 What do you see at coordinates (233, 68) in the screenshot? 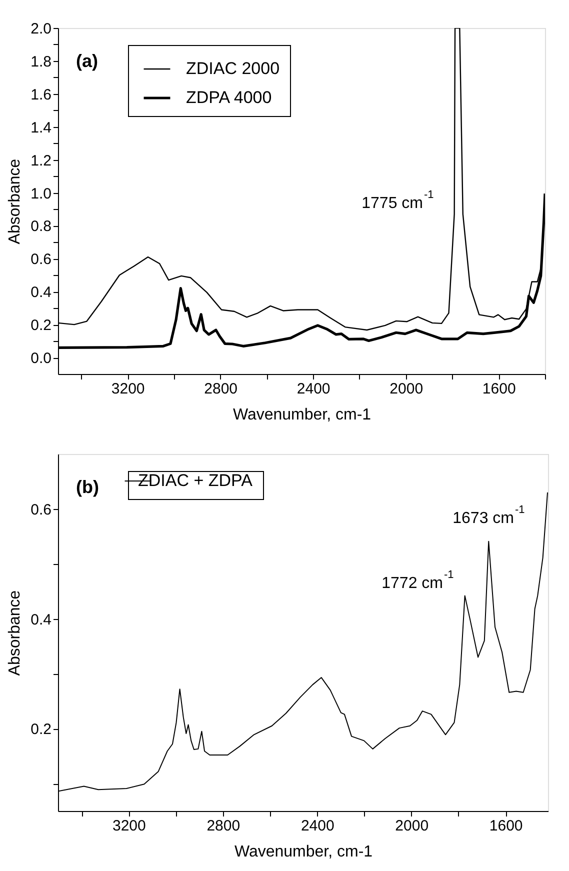
I see `legend-label: ZDIAC 2000` at bounding box center [233, 68].